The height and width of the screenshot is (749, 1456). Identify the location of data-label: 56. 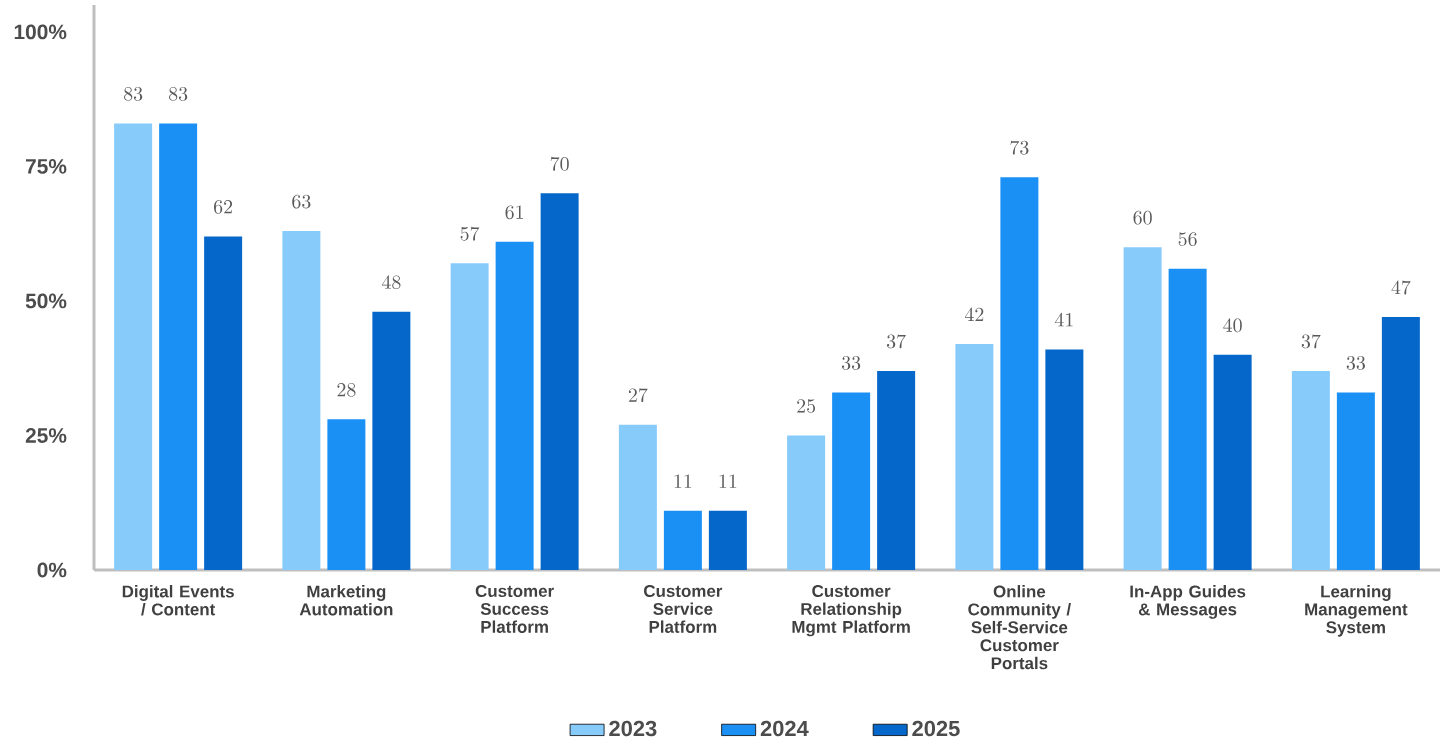
(1187, 239).